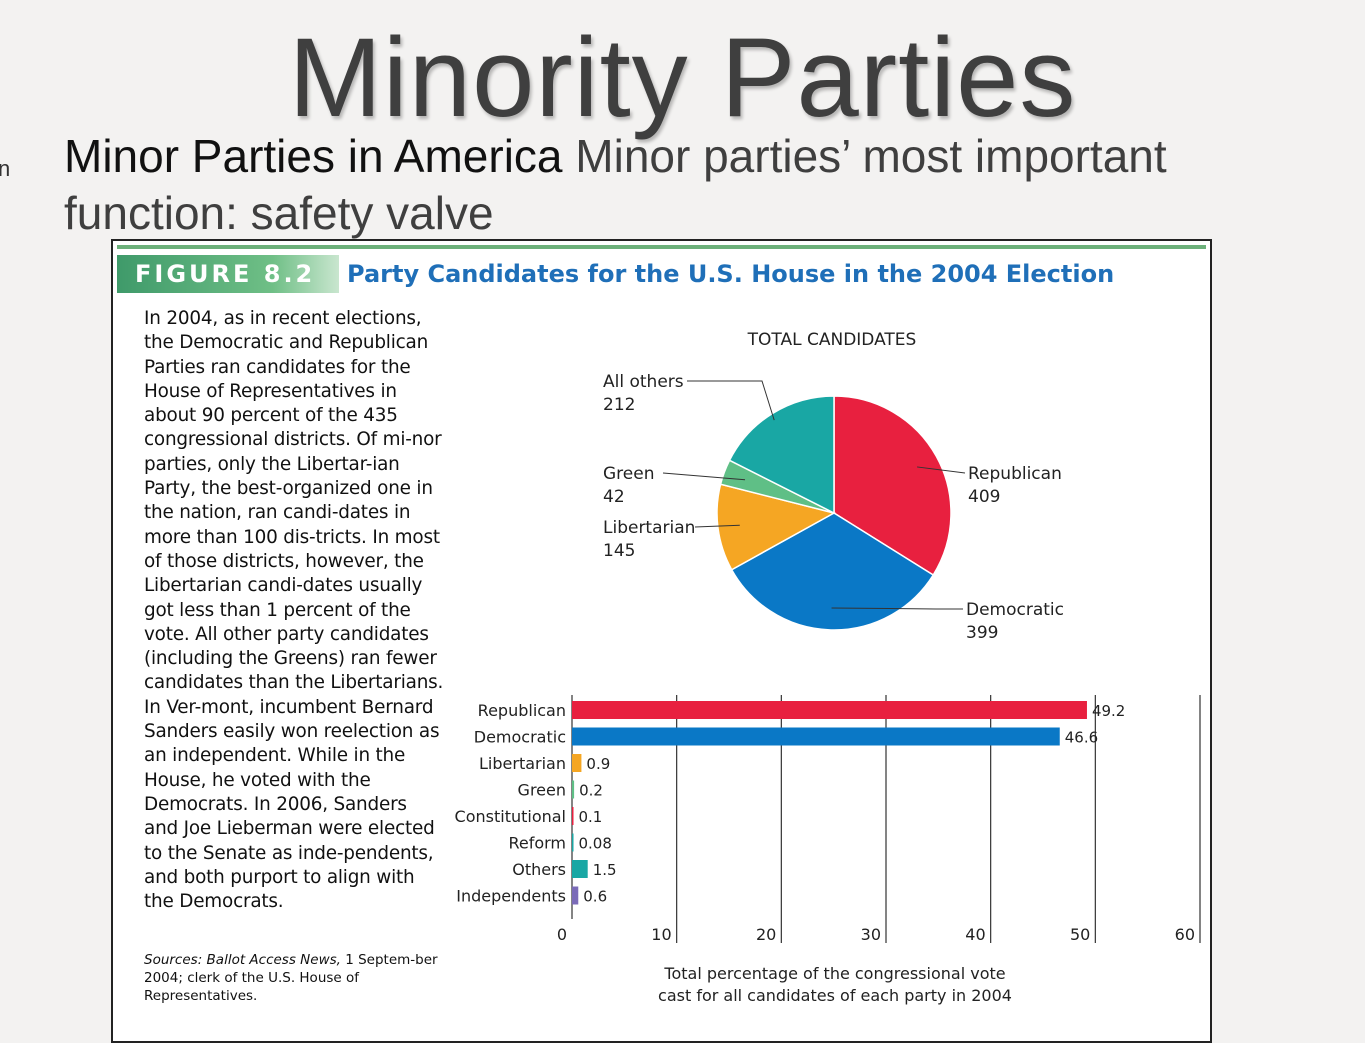 The image size is (1365, 1043). Describe the element at coordinates (1015, 610) in the screenshot. I see `pie-label-democratic: Democratic` at that location.